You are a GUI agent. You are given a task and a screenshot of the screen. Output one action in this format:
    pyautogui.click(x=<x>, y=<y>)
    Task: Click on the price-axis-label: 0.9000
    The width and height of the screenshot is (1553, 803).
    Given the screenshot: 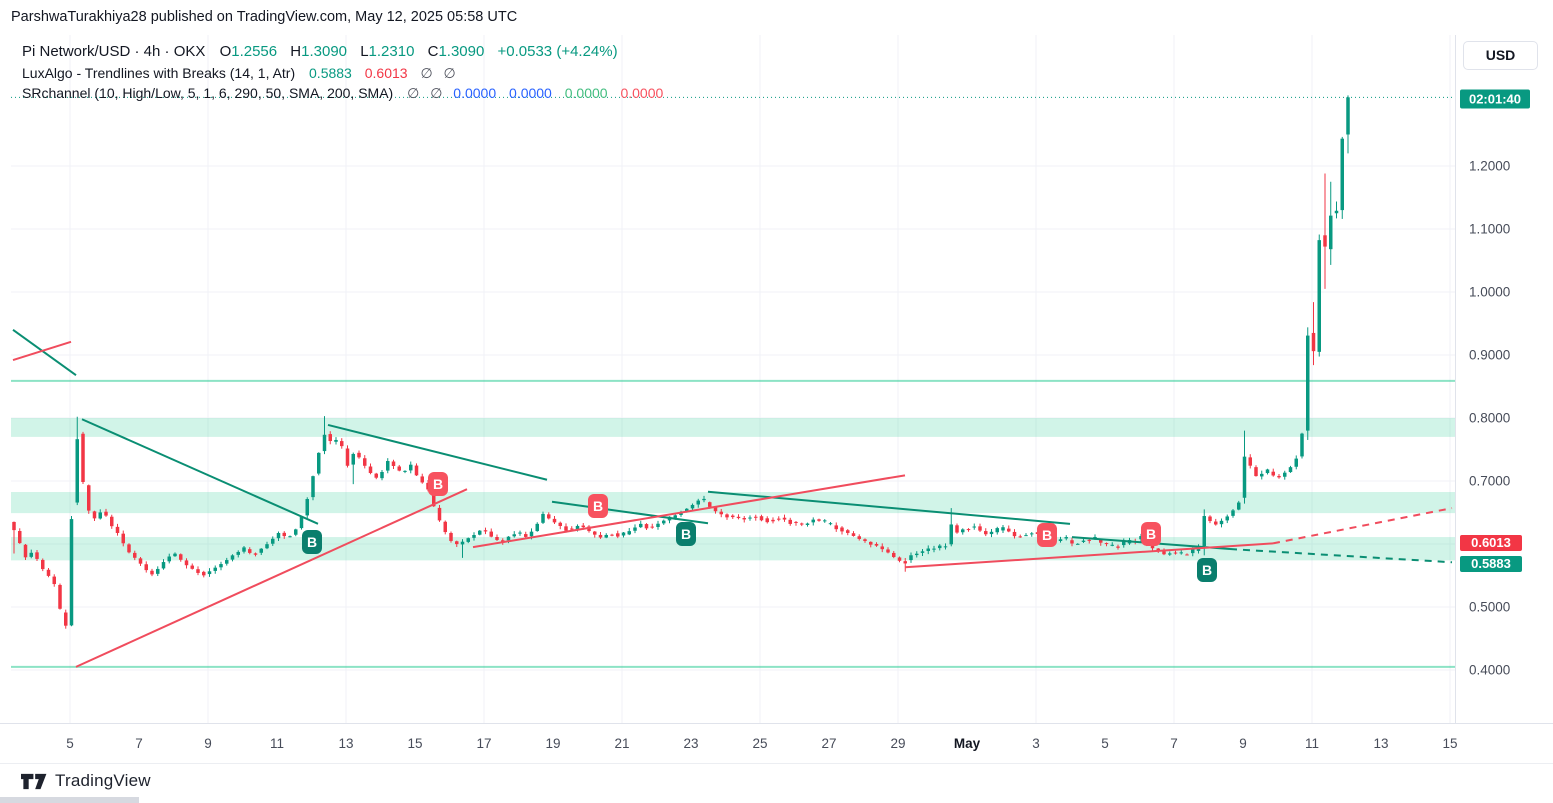 What is the action you would take?
    pyautogui.click(x=1490, y=355)
    